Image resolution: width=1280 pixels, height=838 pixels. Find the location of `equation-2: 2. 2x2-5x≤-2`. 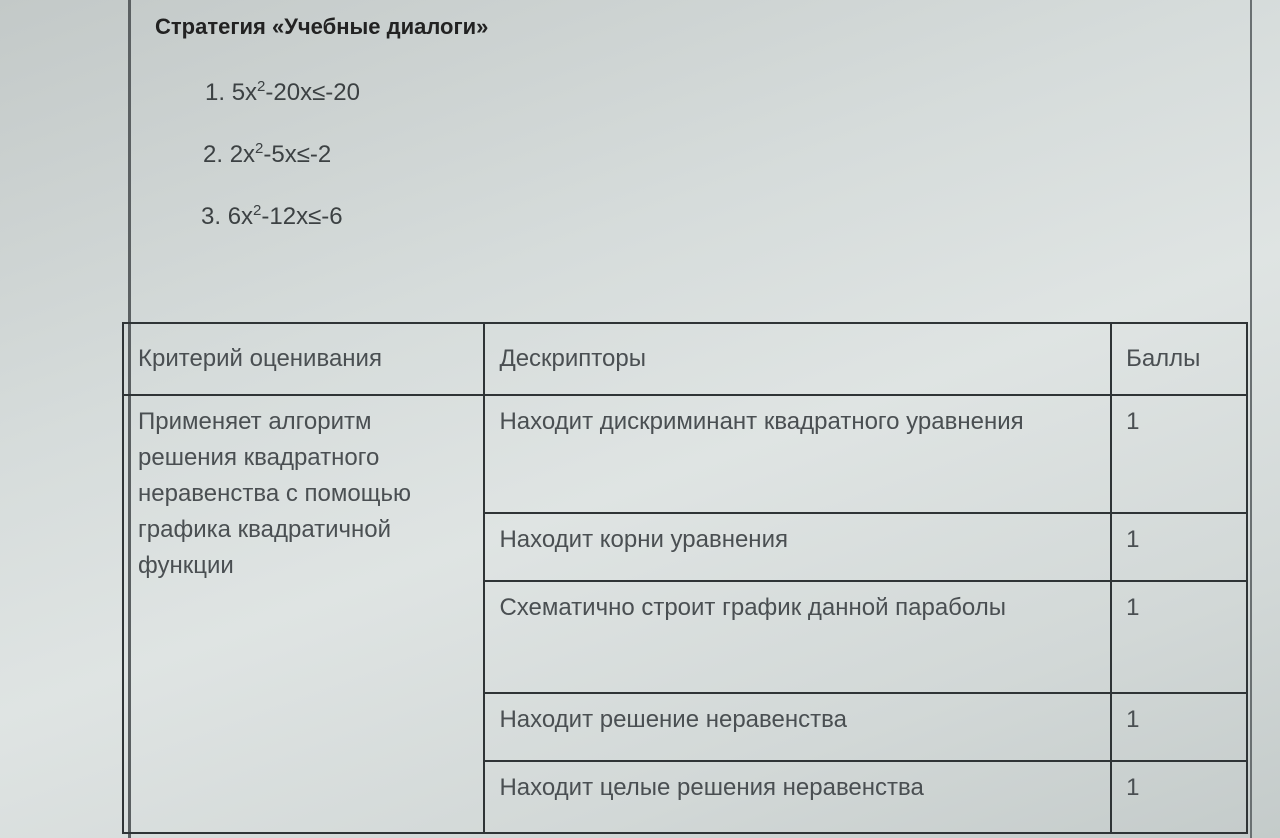

equation-2: 2. 2x2-5x≤-2 is located at coordinates (267, 154).